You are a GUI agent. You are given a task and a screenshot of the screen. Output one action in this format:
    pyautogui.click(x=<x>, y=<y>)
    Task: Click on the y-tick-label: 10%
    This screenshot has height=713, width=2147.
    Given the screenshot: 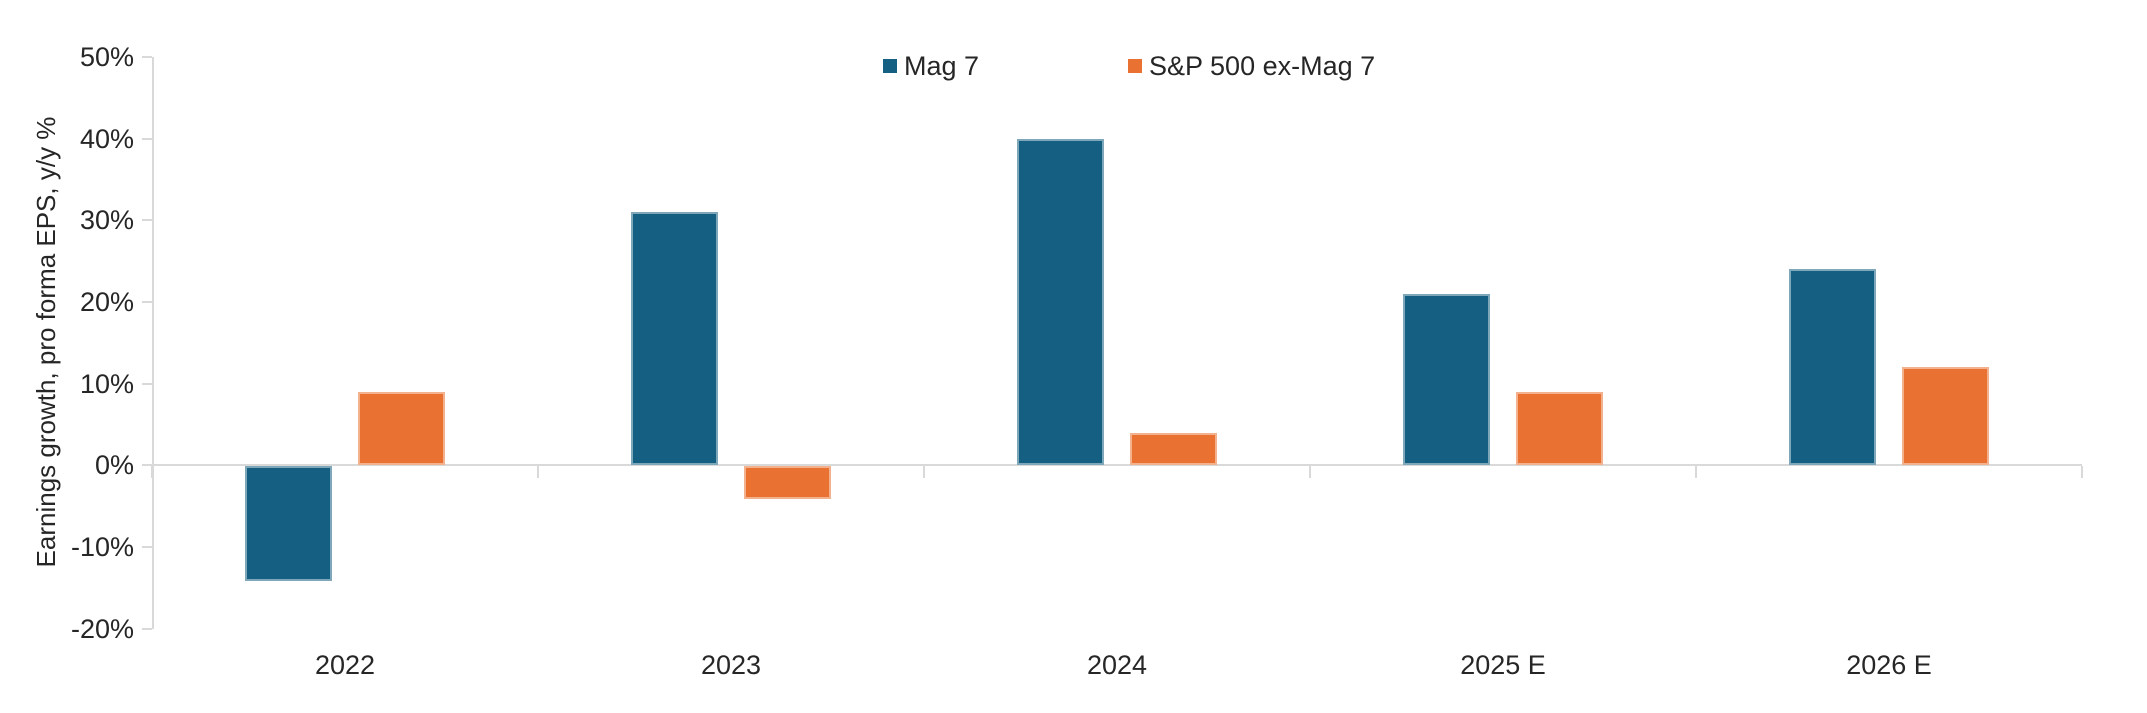 What is the action you would take?
    pyautogui.click(x=106, y=383)
    